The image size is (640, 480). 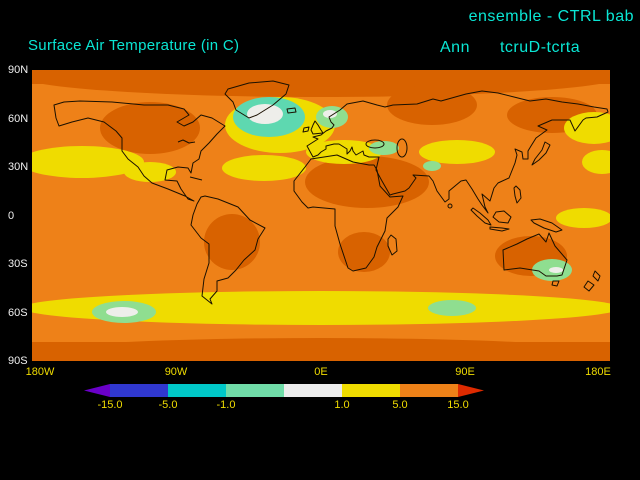 I want to click on region-greenland-near-zero-core, so click(x=265, y=114).